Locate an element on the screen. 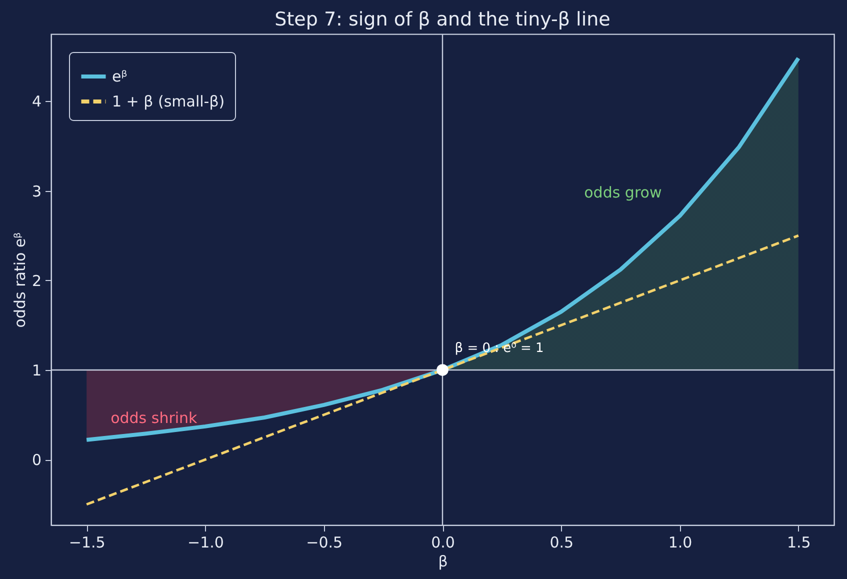 The height and width of the screenshot is (579, 847). x-tick-label: 1.0 is located at coordinates (680, 543).